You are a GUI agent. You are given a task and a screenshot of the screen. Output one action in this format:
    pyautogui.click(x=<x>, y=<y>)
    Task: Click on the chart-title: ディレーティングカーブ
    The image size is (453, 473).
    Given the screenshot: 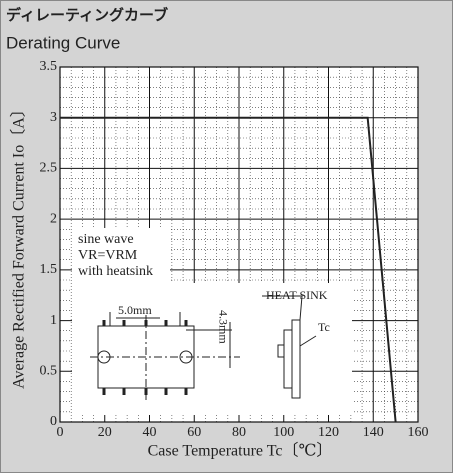 What is the action you would take?
    pyautogui.click(x=87, y=15)
    